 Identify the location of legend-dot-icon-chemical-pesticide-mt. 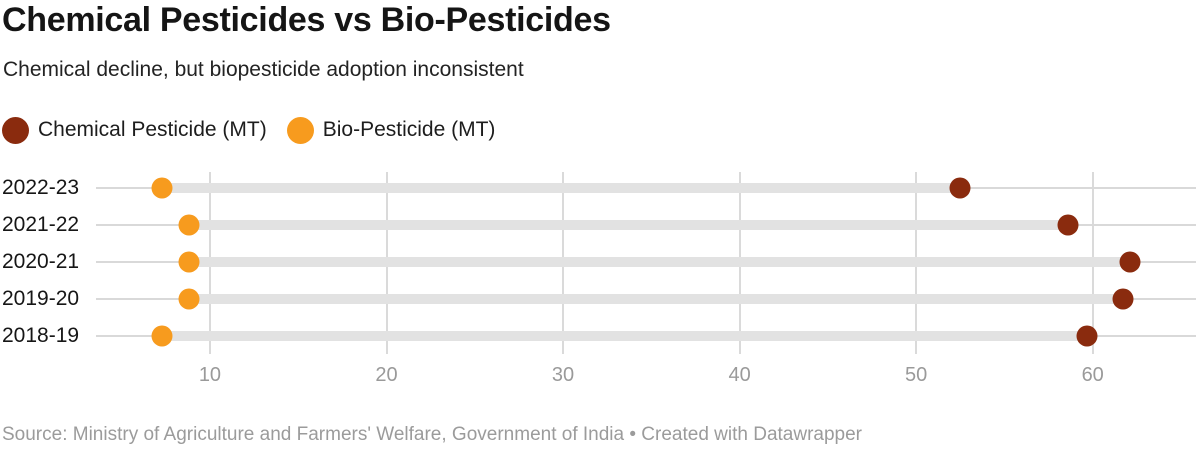
(15, 130).